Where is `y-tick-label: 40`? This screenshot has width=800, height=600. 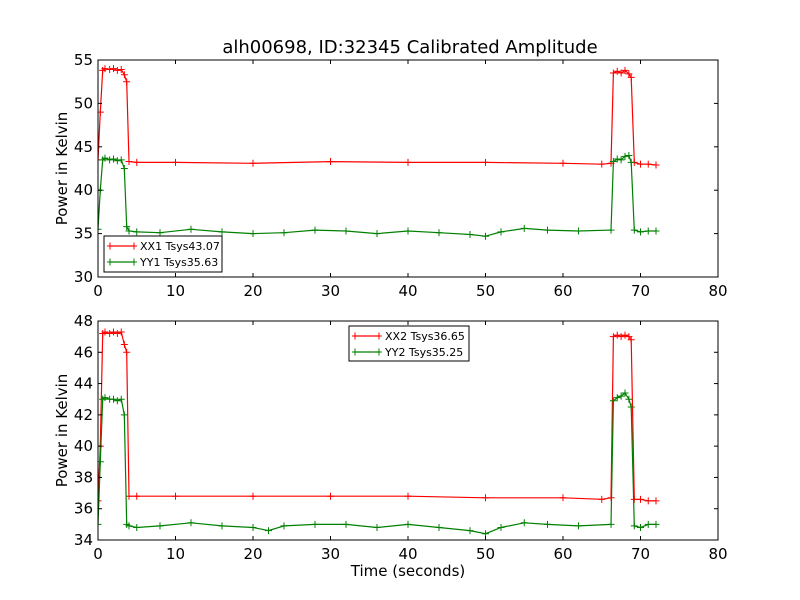 y-tick-label: 40 is located at coordinates (83, 446).